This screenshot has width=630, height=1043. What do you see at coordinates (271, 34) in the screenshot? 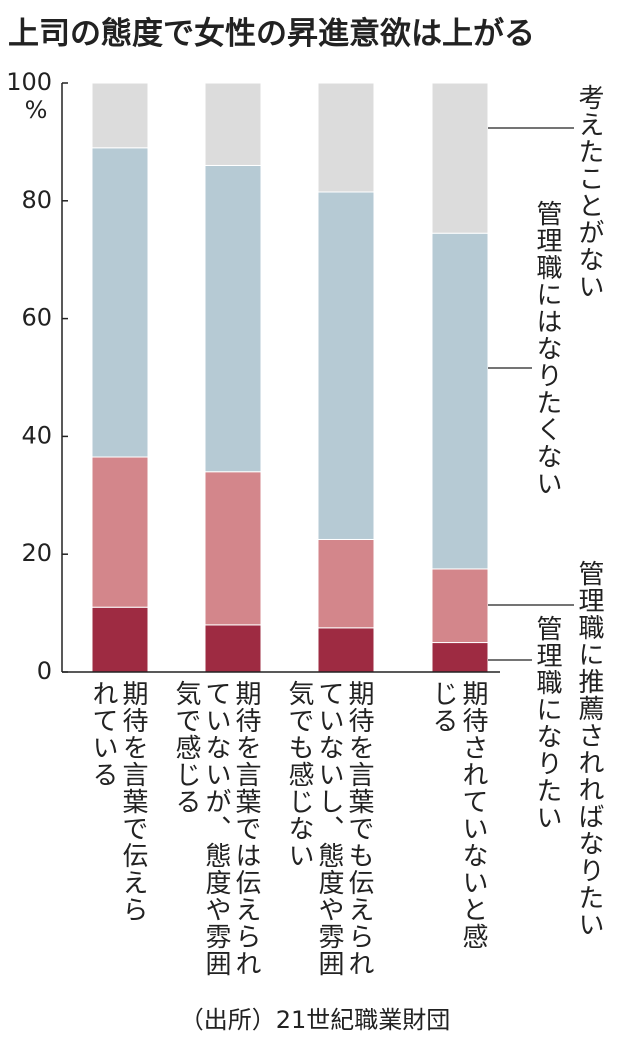
I see `chart-title: 上司の態度で女性の昇進意欲は上がる` at bounding box center [271, 34].